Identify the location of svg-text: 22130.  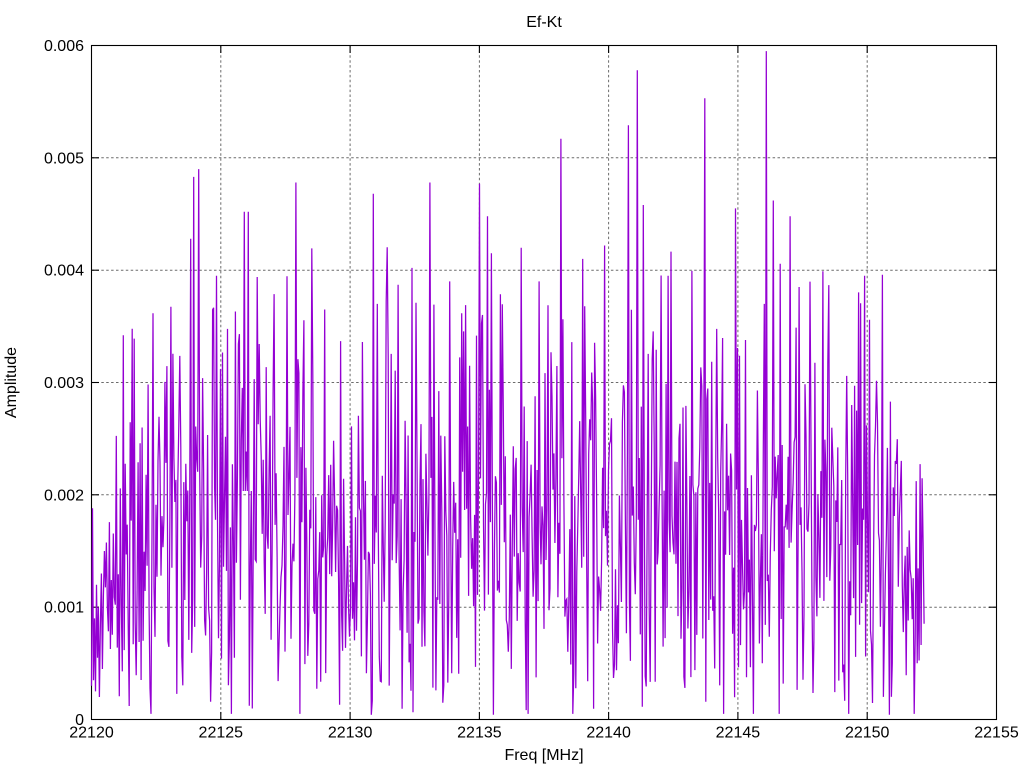
(350, 733).